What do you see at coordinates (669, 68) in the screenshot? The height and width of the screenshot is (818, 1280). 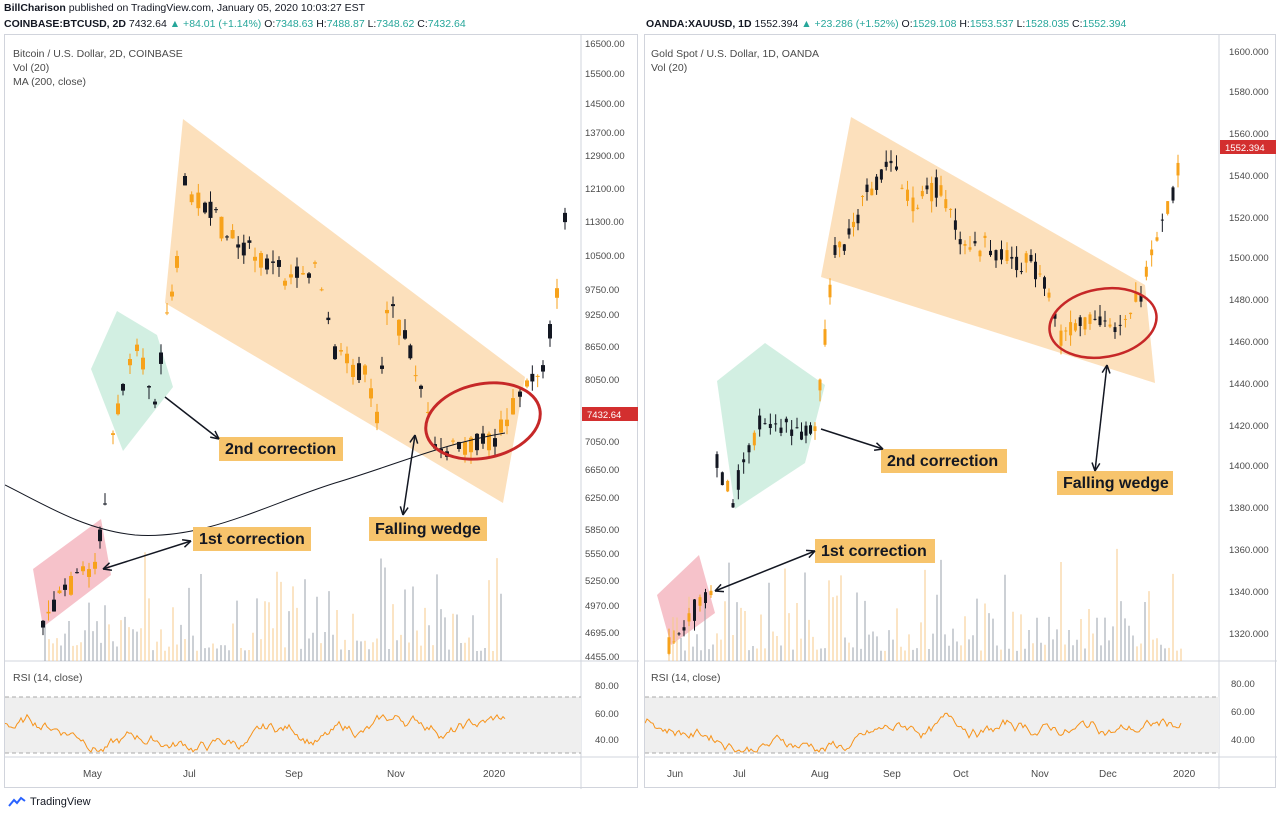 I see `gold-vol-label: Vol (20)` at bounding box center [669, 68].